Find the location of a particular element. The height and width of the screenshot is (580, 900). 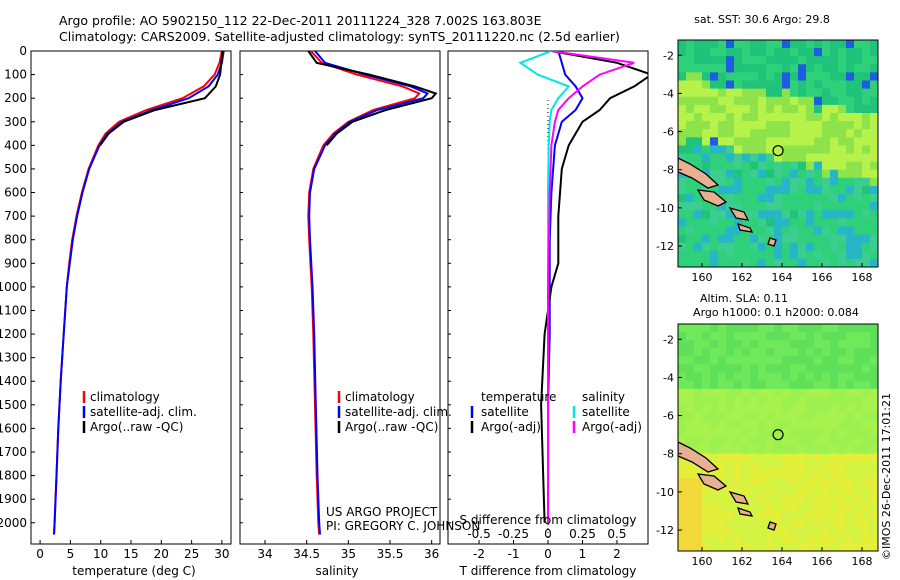

legend-satellite-label: satellite-adj. clim. is located at coordinates (398, 412).